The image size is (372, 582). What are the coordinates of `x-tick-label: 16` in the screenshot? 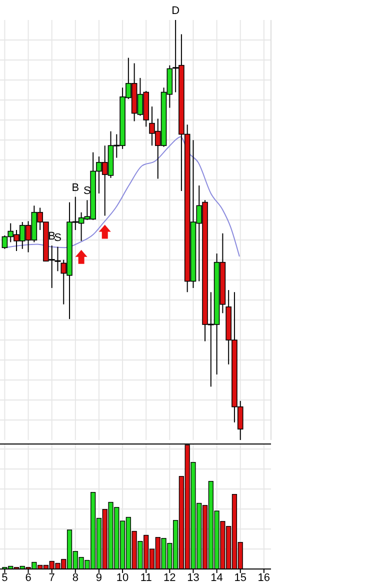 It's located at (264, 577).